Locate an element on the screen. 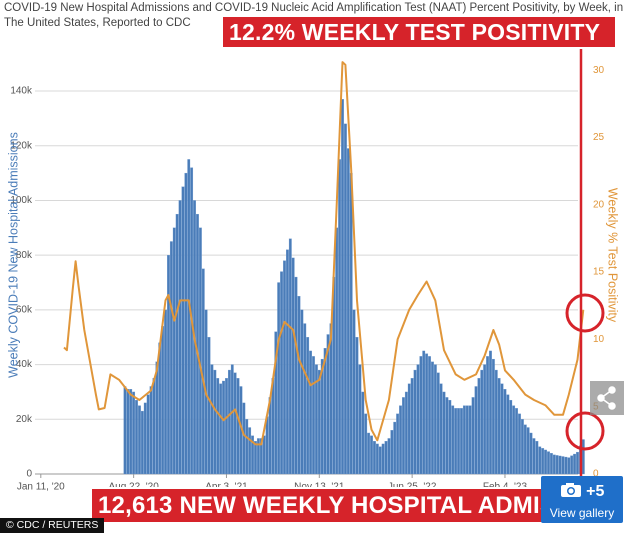 Image resolution: width=630 pixels, height=533 pixels. share-button is located at coordinates (607, 398).